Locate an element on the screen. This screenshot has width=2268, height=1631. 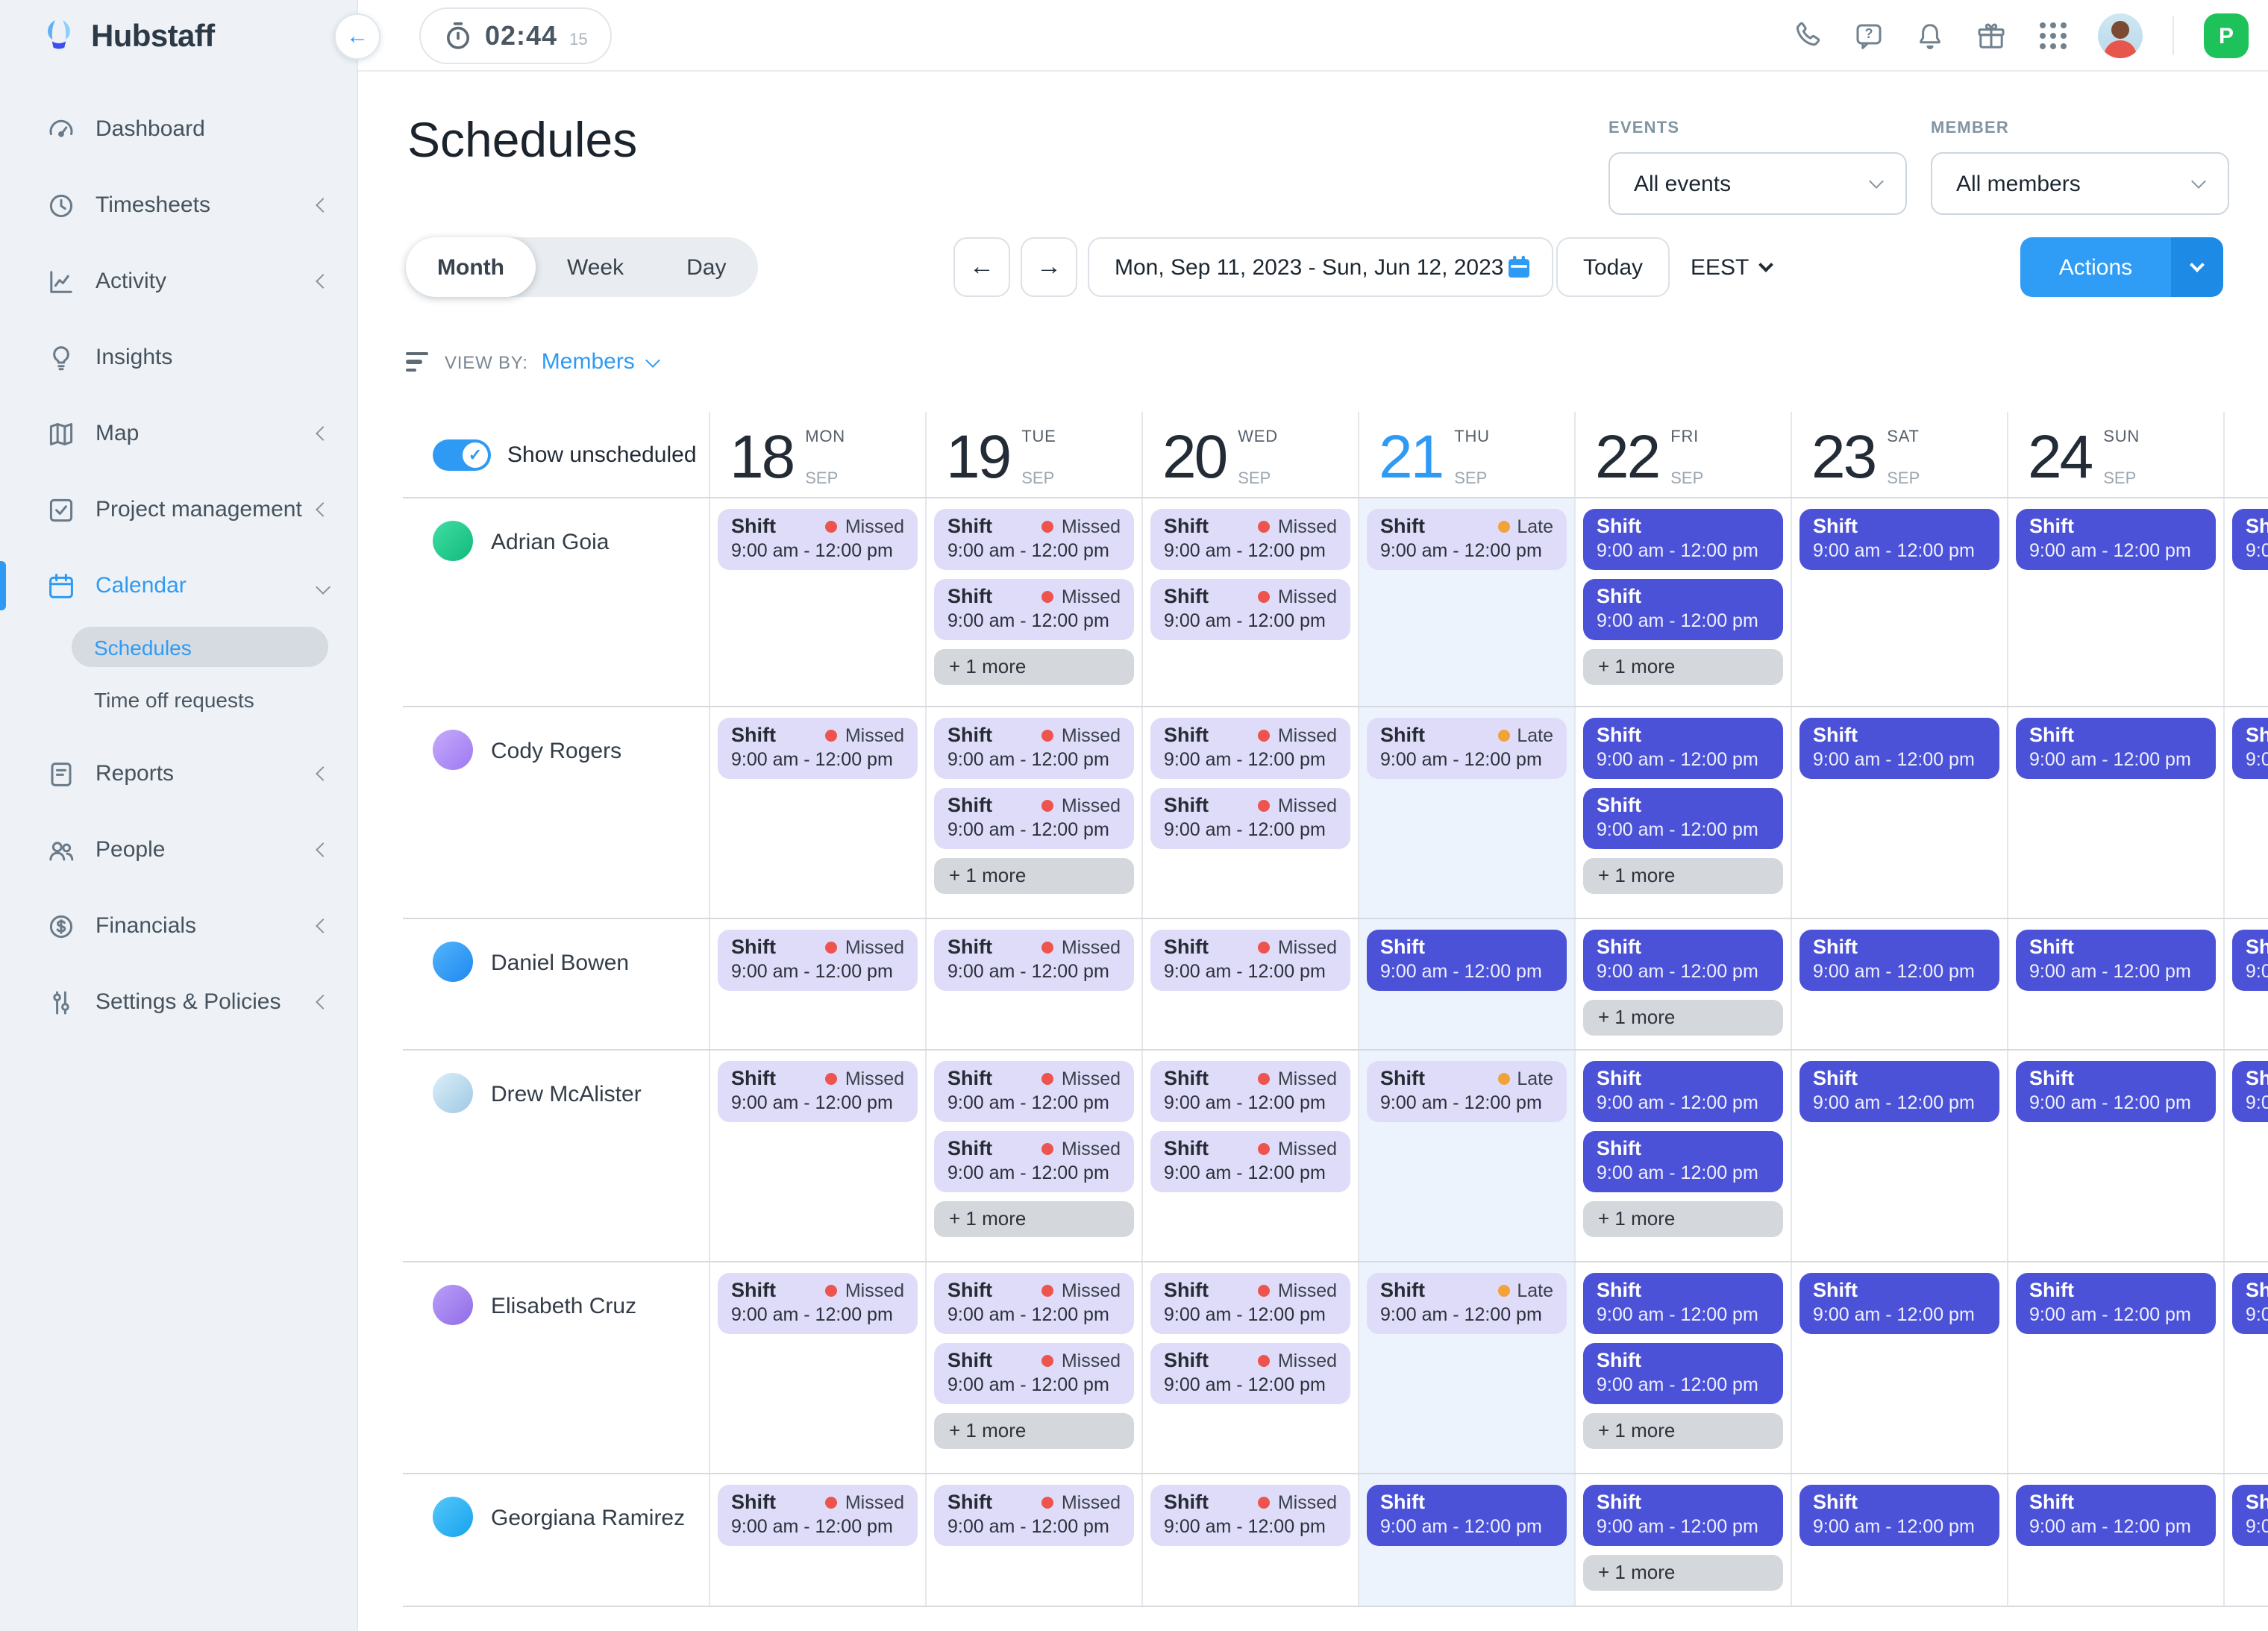
sidebar-item-map: Map is located at coordinates (178, 433).